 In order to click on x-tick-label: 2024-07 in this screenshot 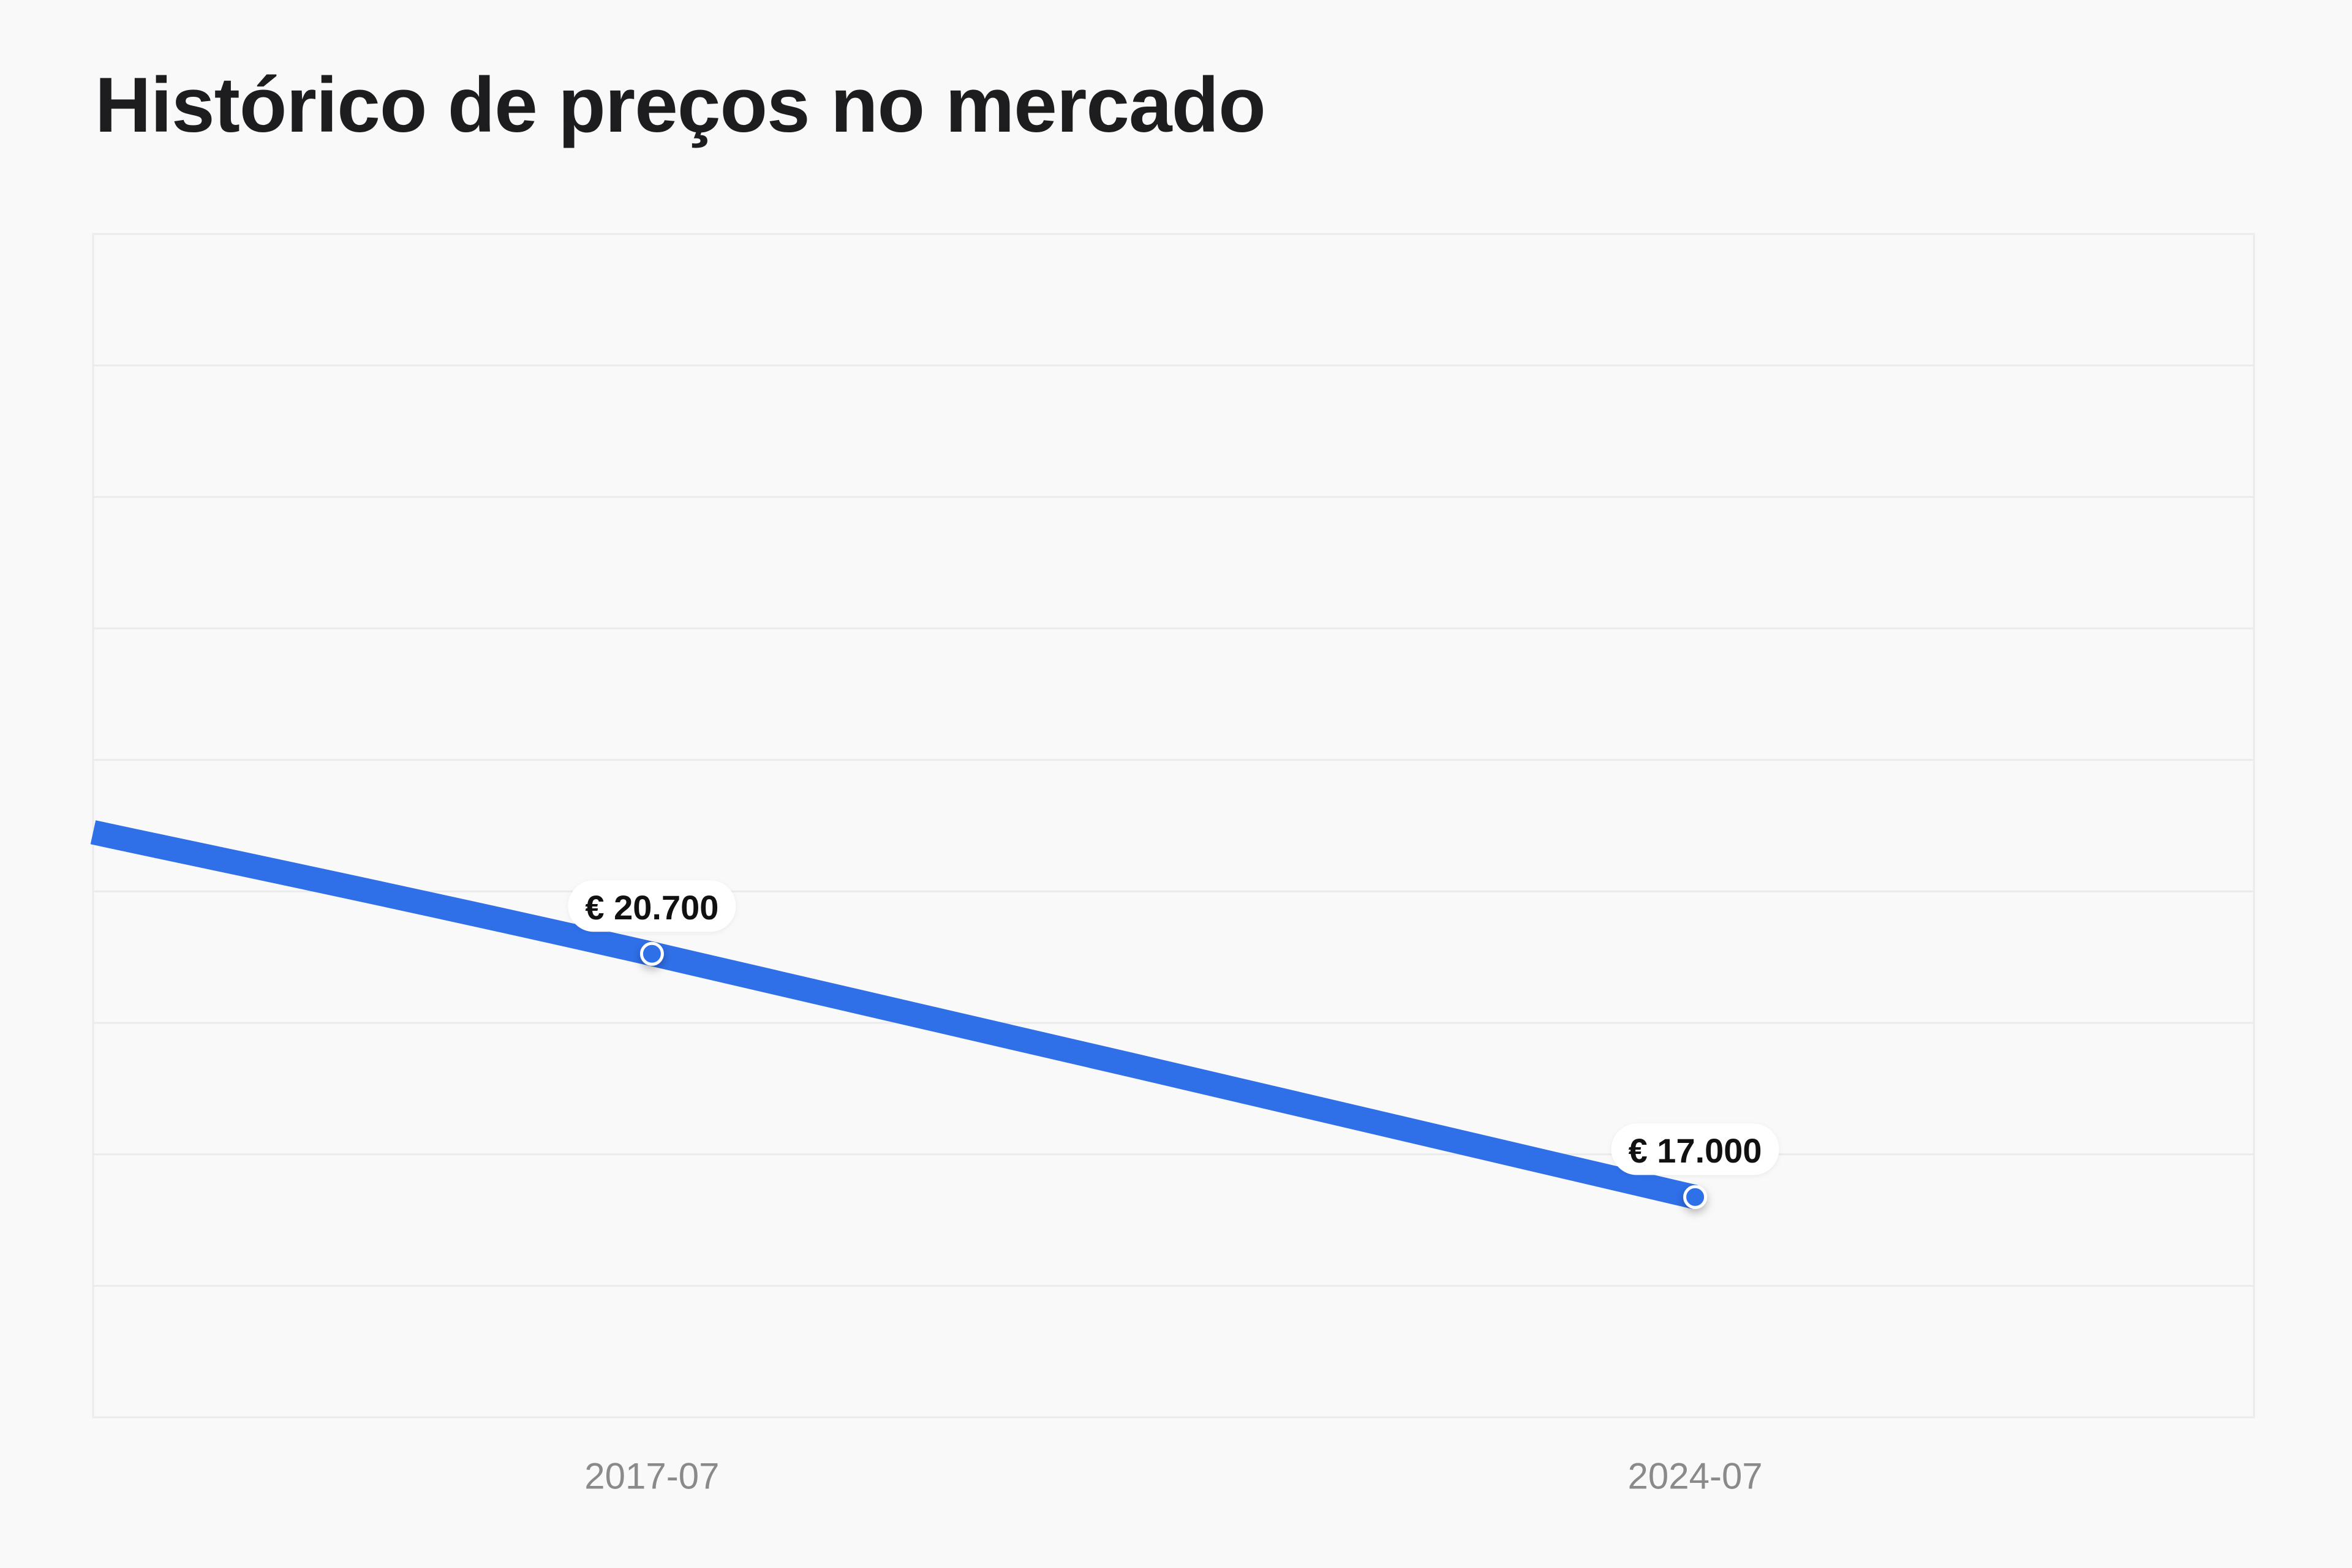, I will do `click(1694, 1476)`.